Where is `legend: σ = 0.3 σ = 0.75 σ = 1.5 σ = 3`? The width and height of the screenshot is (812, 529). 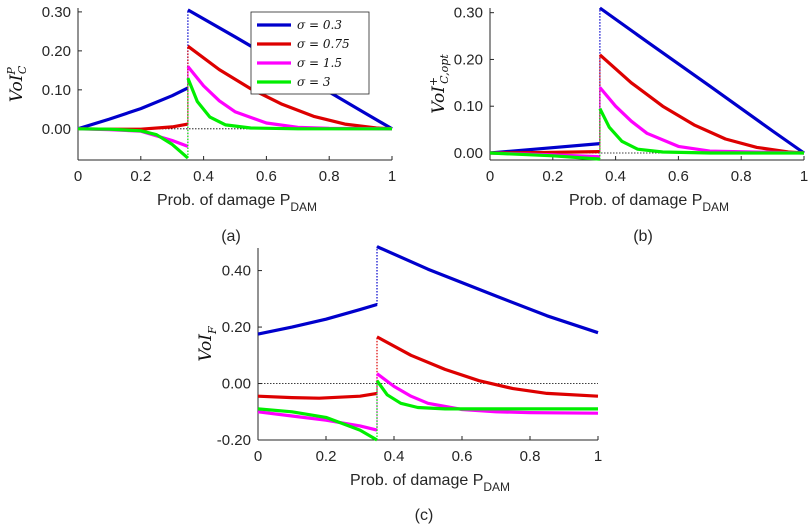 legend: σ = 0.3 σ = 0.75 σ = 1.5 σ = 3 is located at coordinates (310, 53).